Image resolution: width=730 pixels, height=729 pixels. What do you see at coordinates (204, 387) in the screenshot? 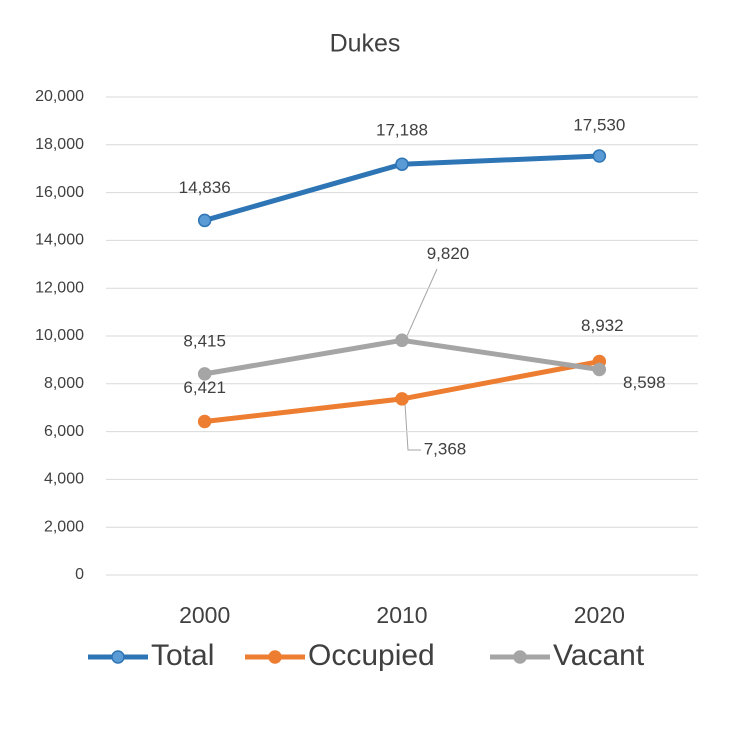
I see `data-label: 6,421` at bounding box center [204, 387].